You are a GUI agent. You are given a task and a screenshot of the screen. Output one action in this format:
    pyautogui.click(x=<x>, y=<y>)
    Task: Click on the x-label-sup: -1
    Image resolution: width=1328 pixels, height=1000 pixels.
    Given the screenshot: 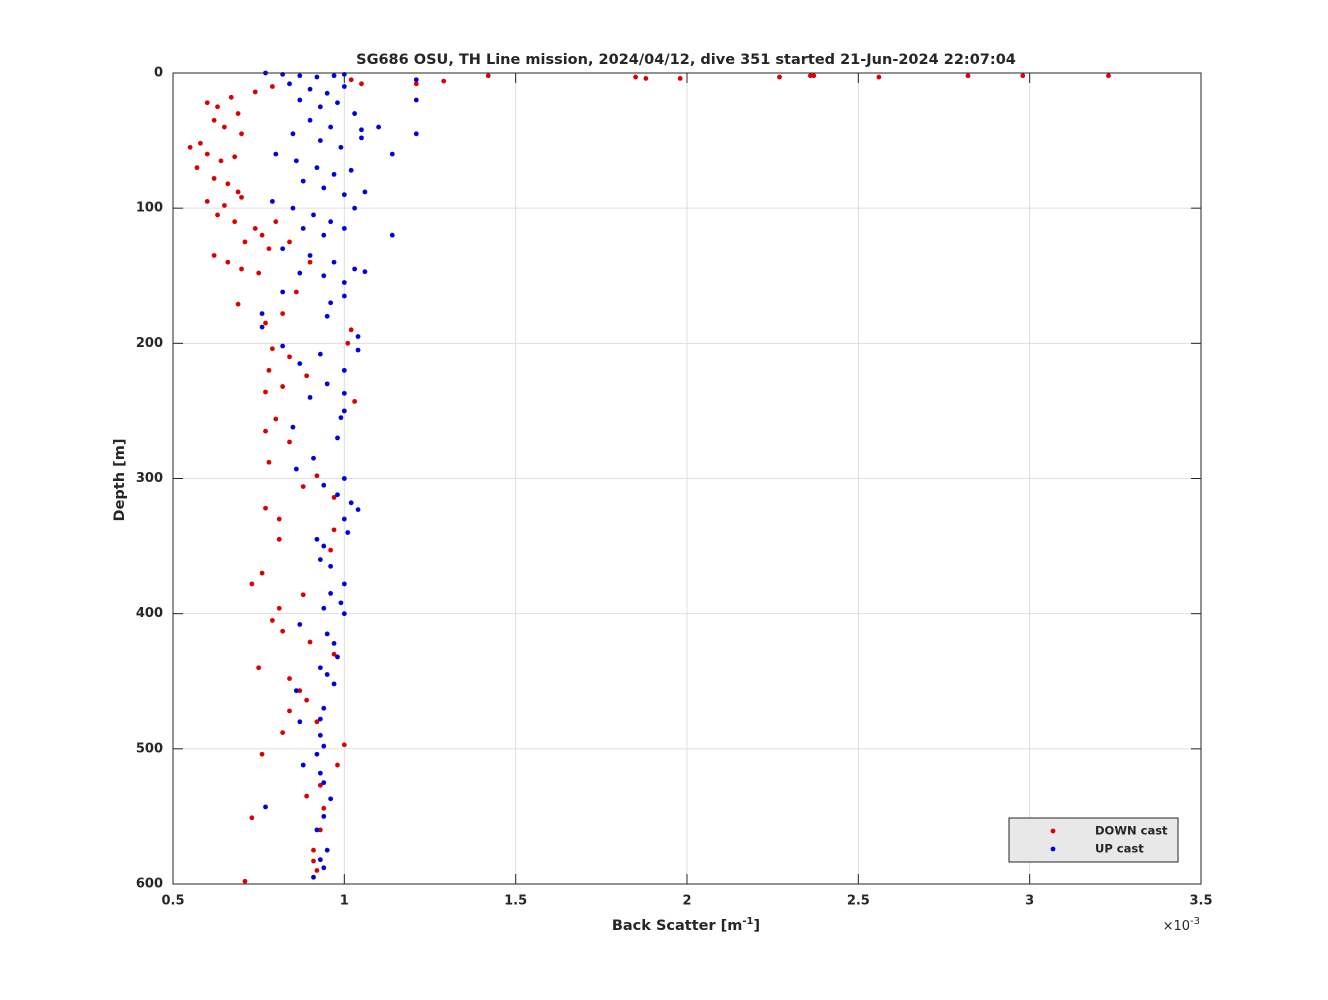 What is the action you would take?
    pyautogui.click(x=747, y=921)
    